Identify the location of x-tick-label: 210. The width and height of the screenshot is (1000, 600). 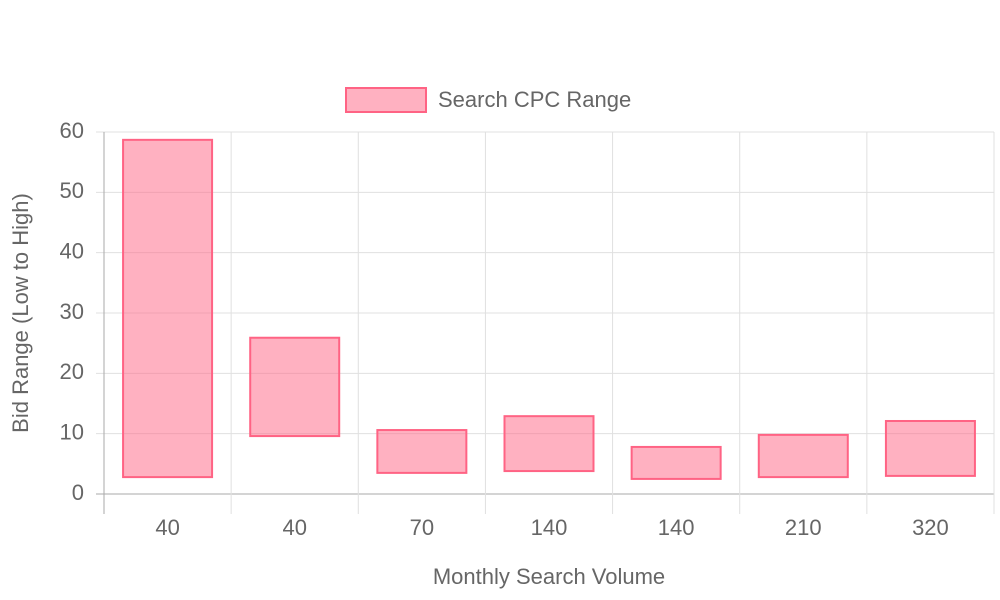
(803, 527).